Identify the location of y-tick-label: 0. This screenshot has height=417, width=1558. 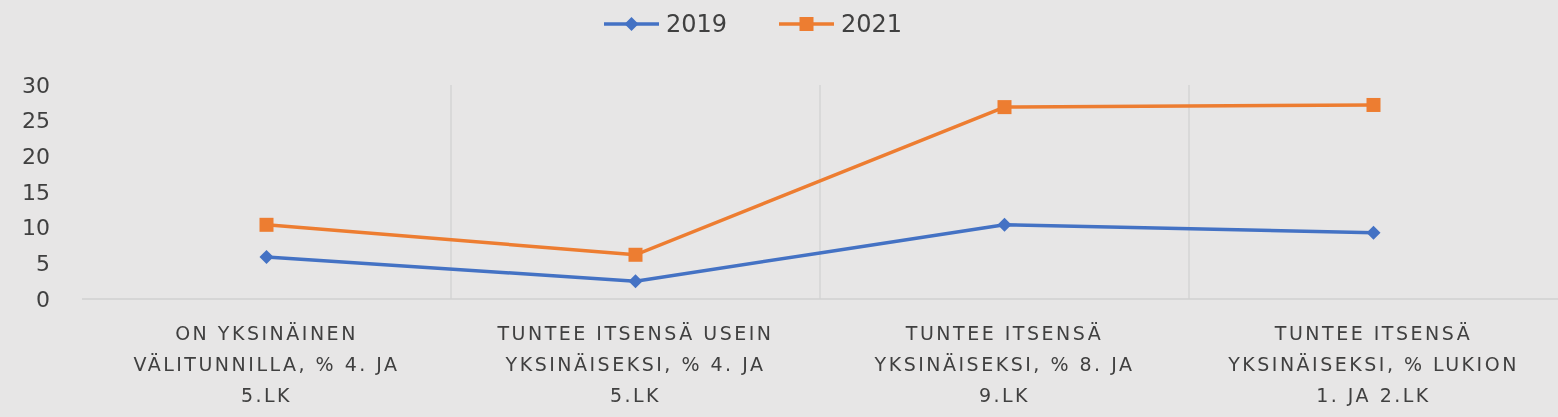
(43, 299).